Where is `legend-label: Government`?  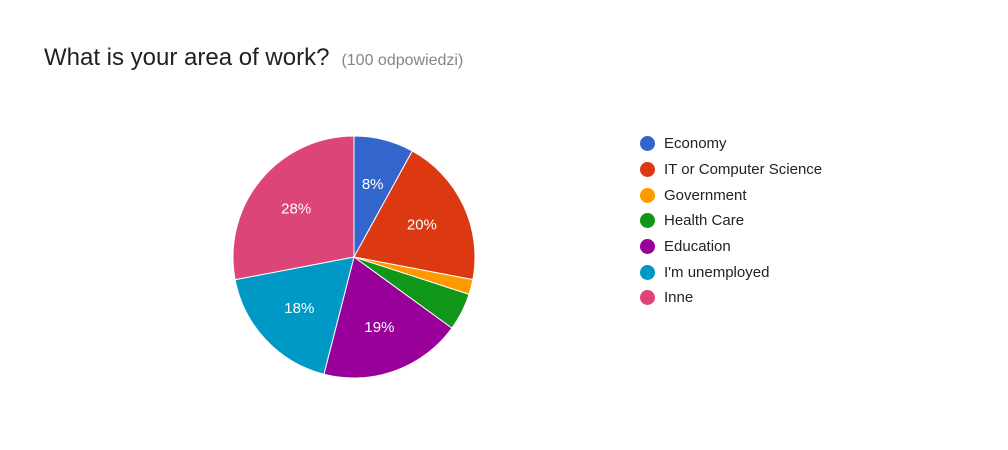 legend-label: Government is located at coordinates (705, 195).